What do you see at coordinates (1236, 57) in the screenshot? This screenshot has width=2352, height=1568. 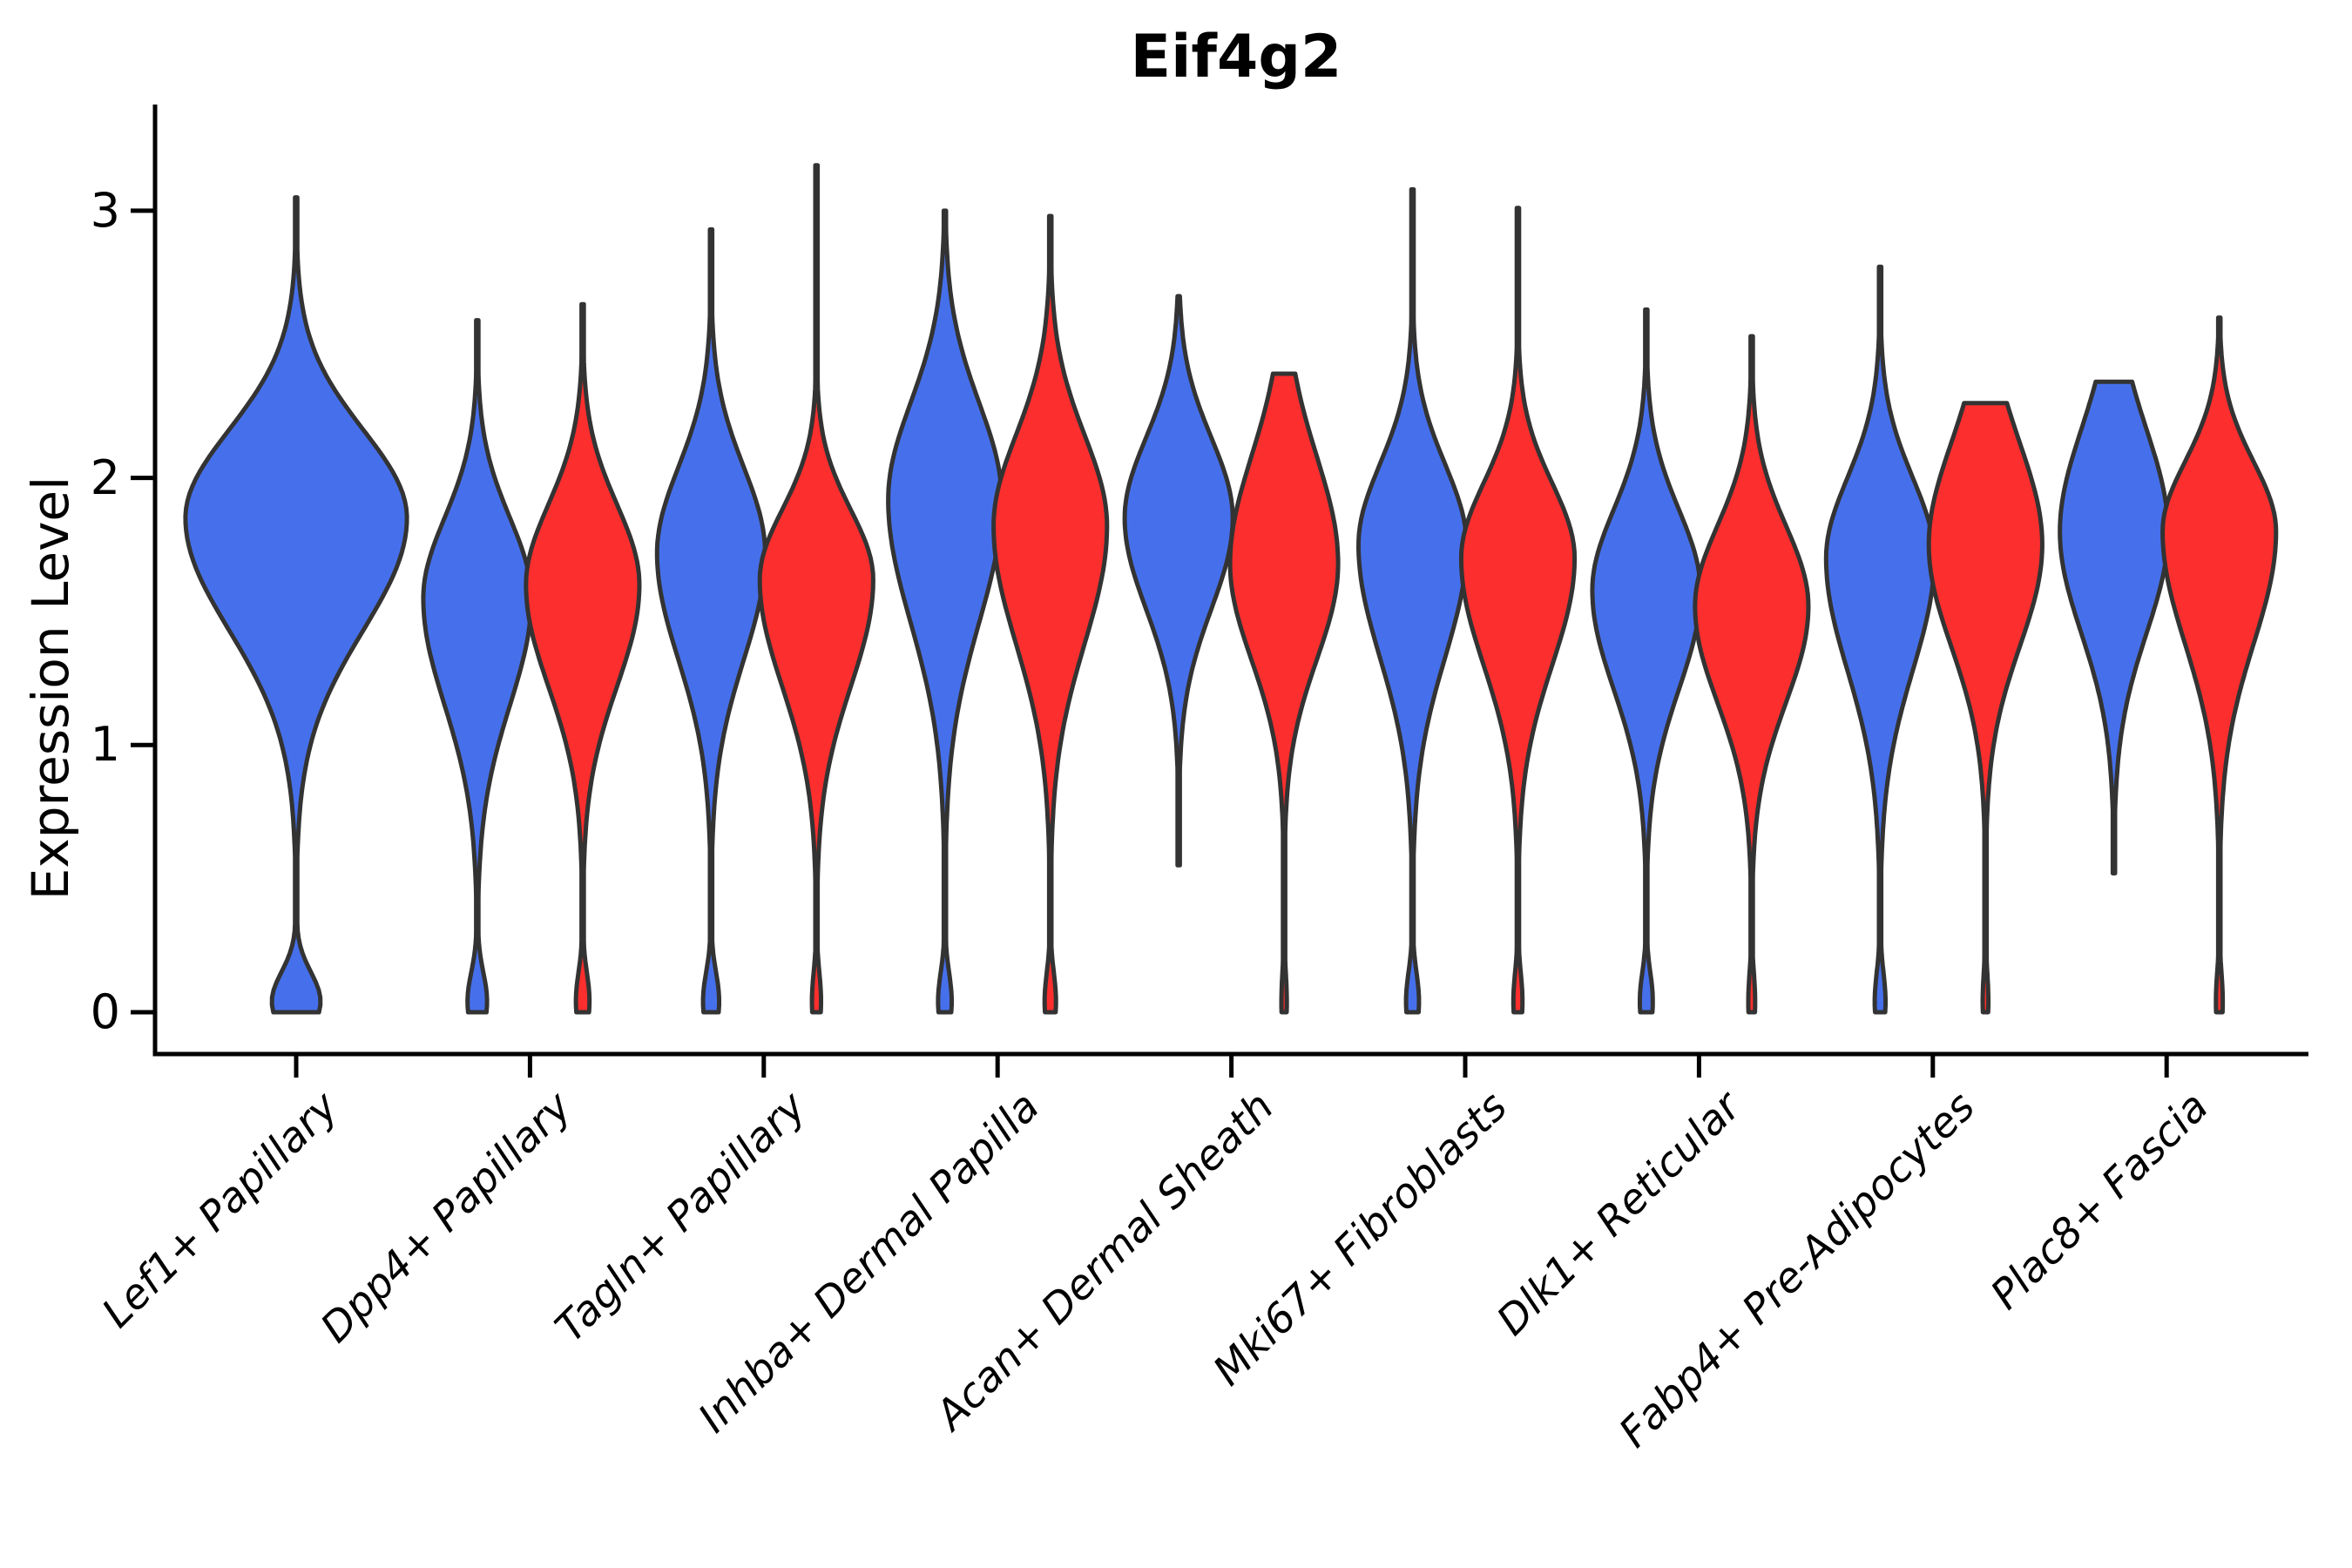 I see `chart-title: Eif4g2` at bounding box center [1236, 57].